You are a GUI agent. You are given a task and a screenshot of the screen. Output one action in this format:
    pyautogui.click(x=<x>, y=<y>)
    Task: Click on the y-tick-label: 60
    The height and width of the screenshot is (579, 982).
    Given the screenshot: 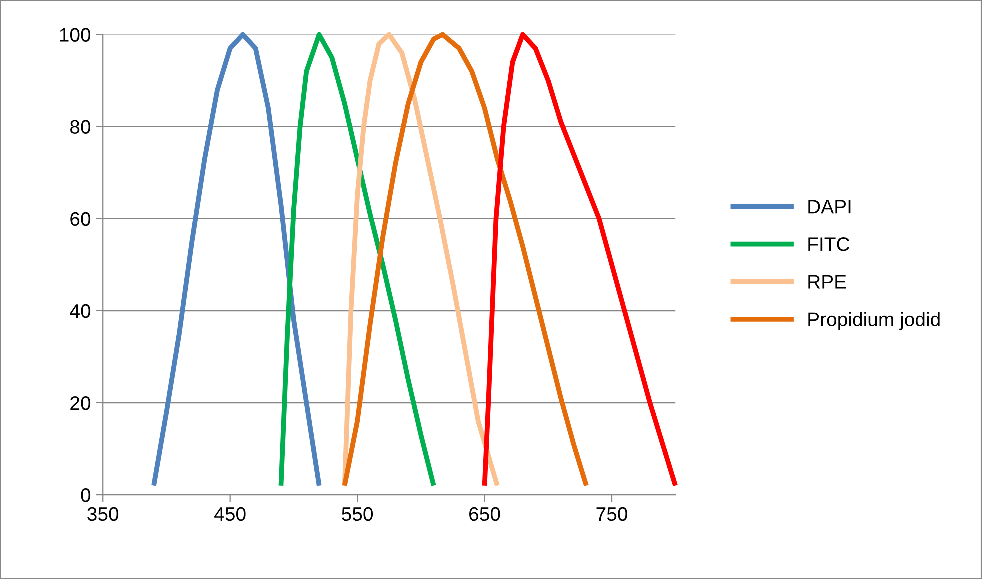 What is the action you would take?
    pyautogui.click(x=80, y=219)
    